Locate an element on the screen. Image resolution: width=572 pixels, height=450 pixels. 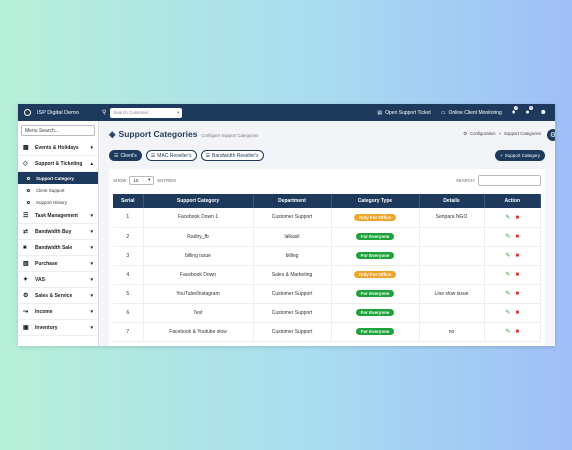
entries-select: 10 ▾ is located at coordinates (142, 180).